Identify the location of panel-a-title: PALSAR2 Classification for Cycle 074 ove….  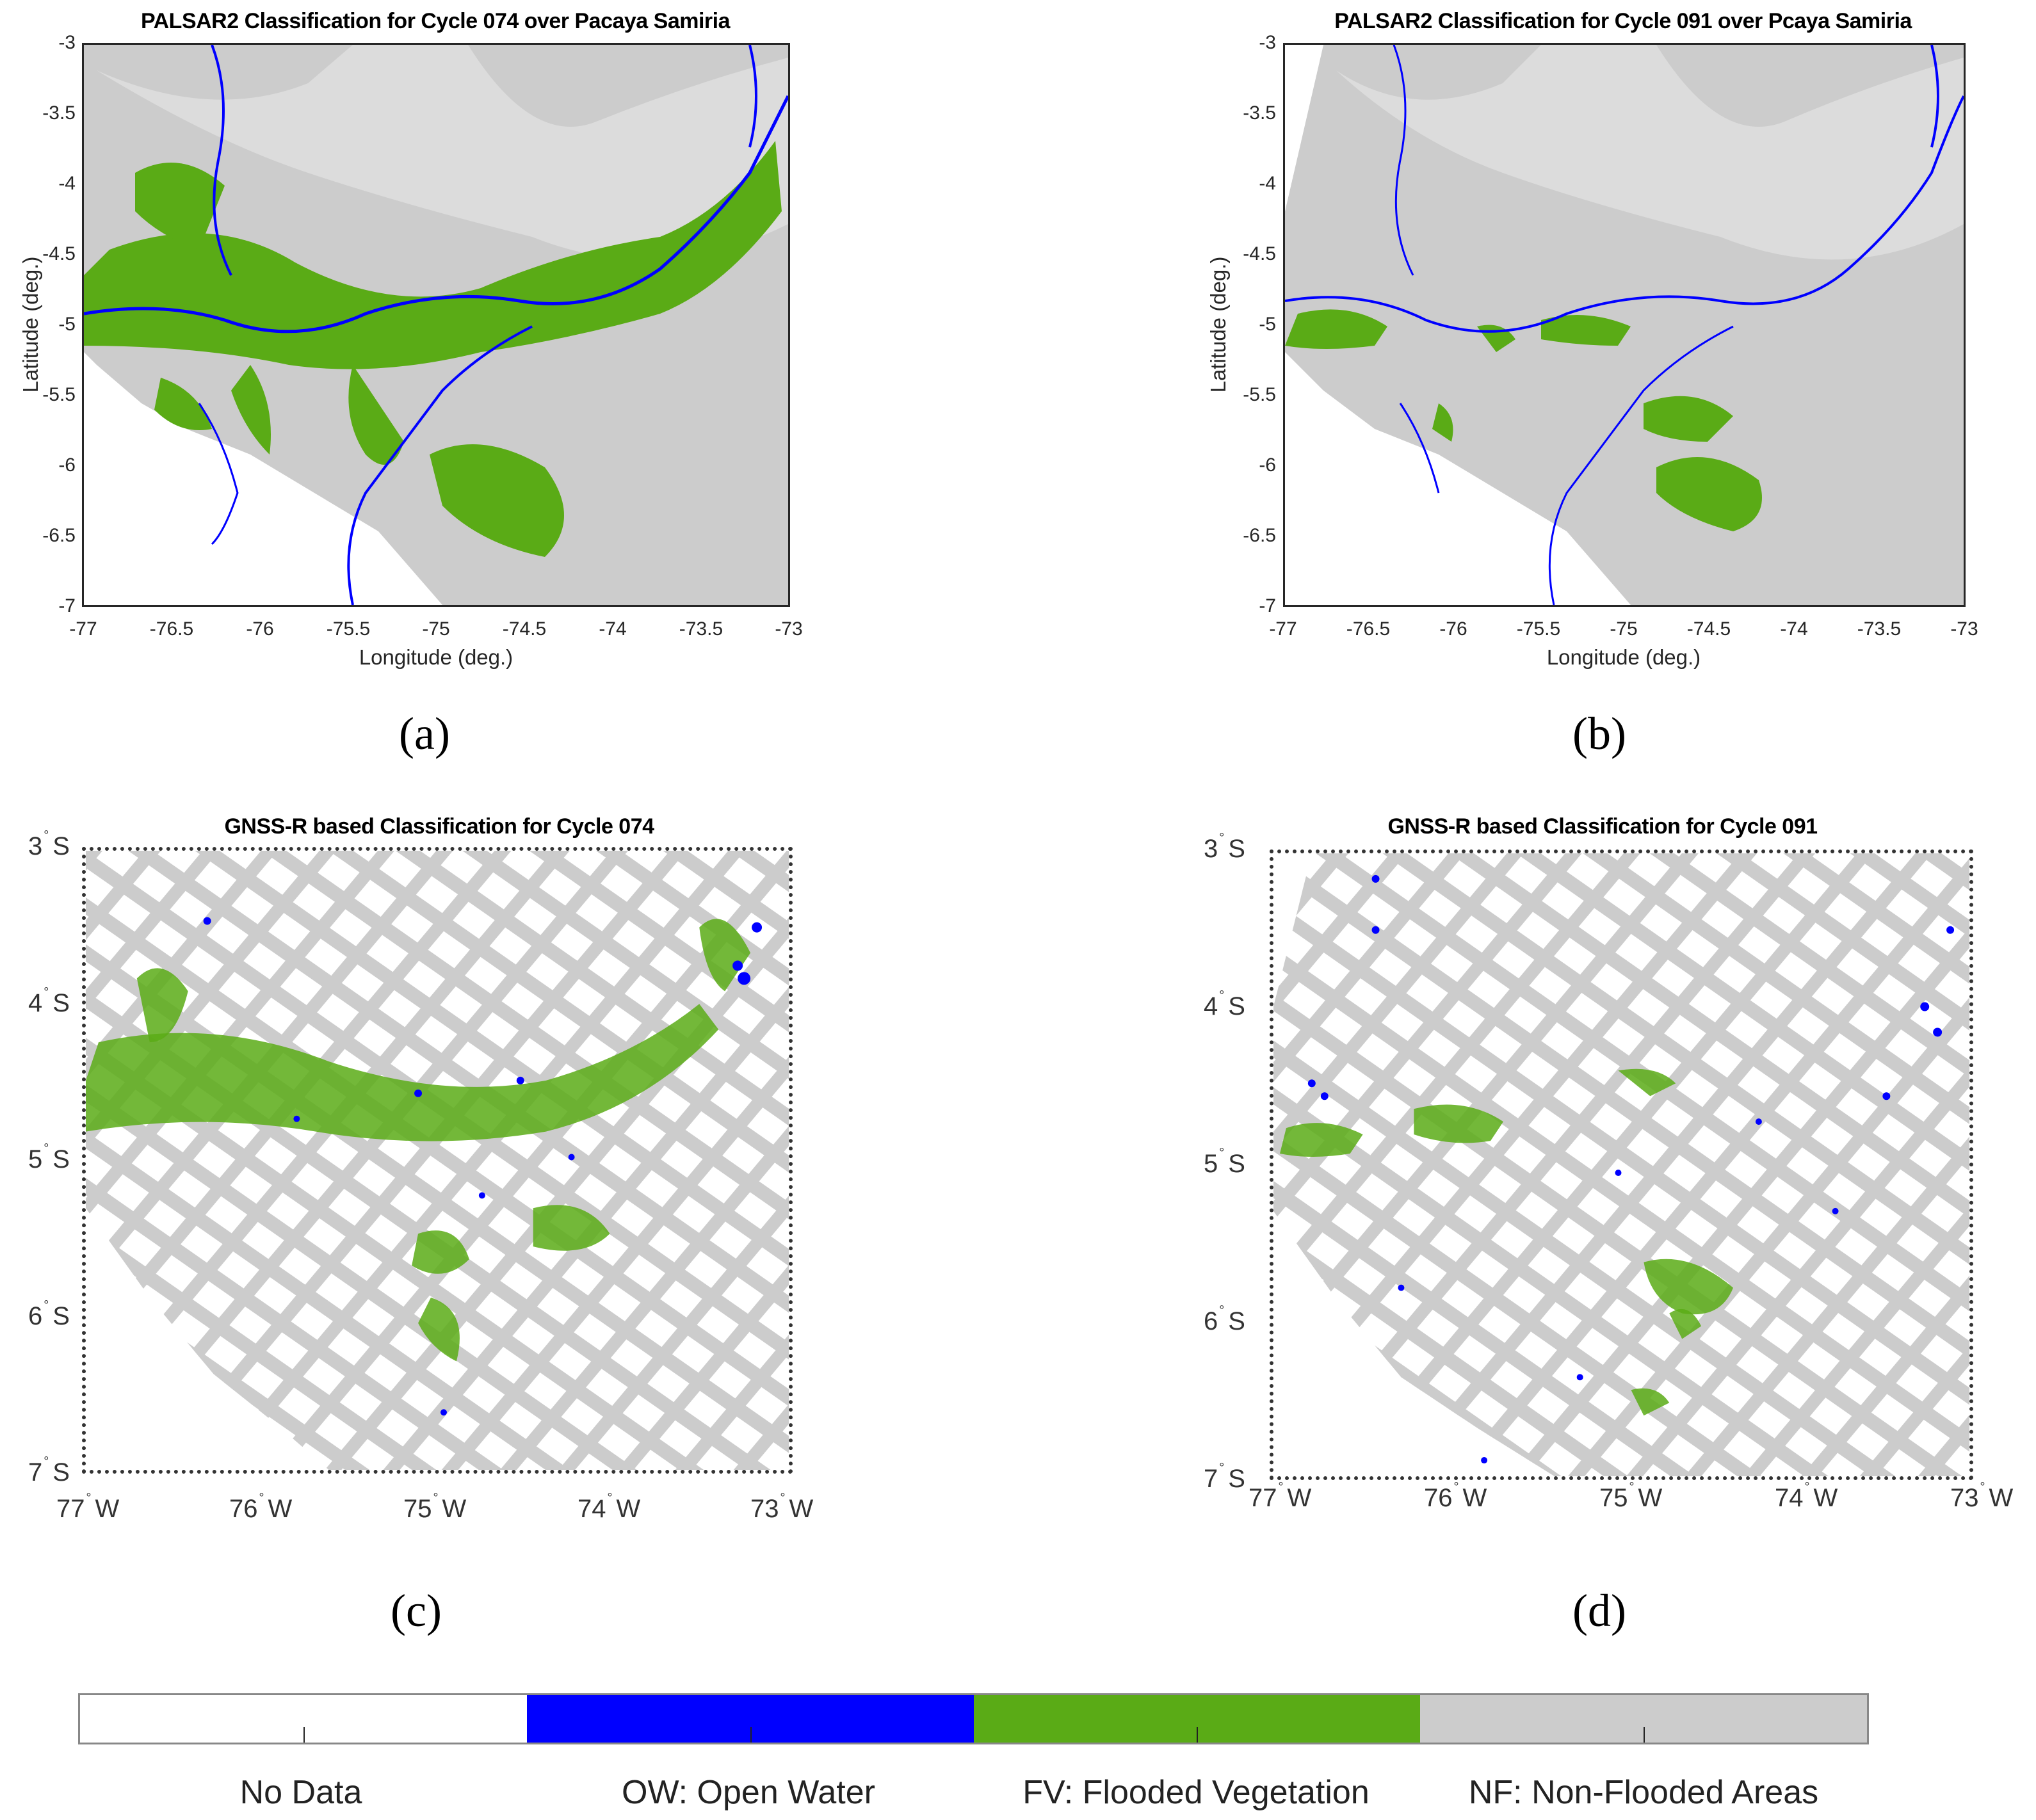
(435, 21).